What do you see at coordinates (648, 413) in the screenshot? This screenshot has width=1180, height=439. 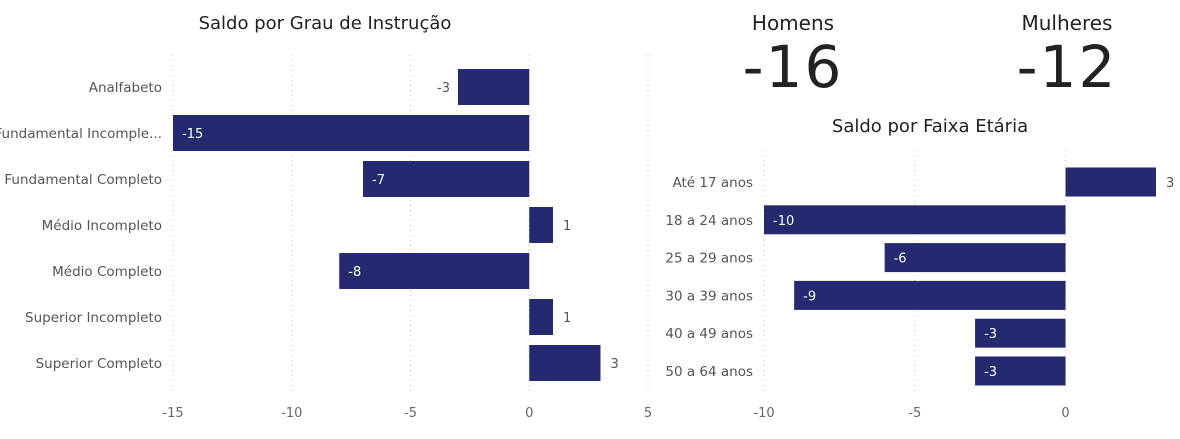 I see `x-tick-label: 5` at bounding box center [648, 413].